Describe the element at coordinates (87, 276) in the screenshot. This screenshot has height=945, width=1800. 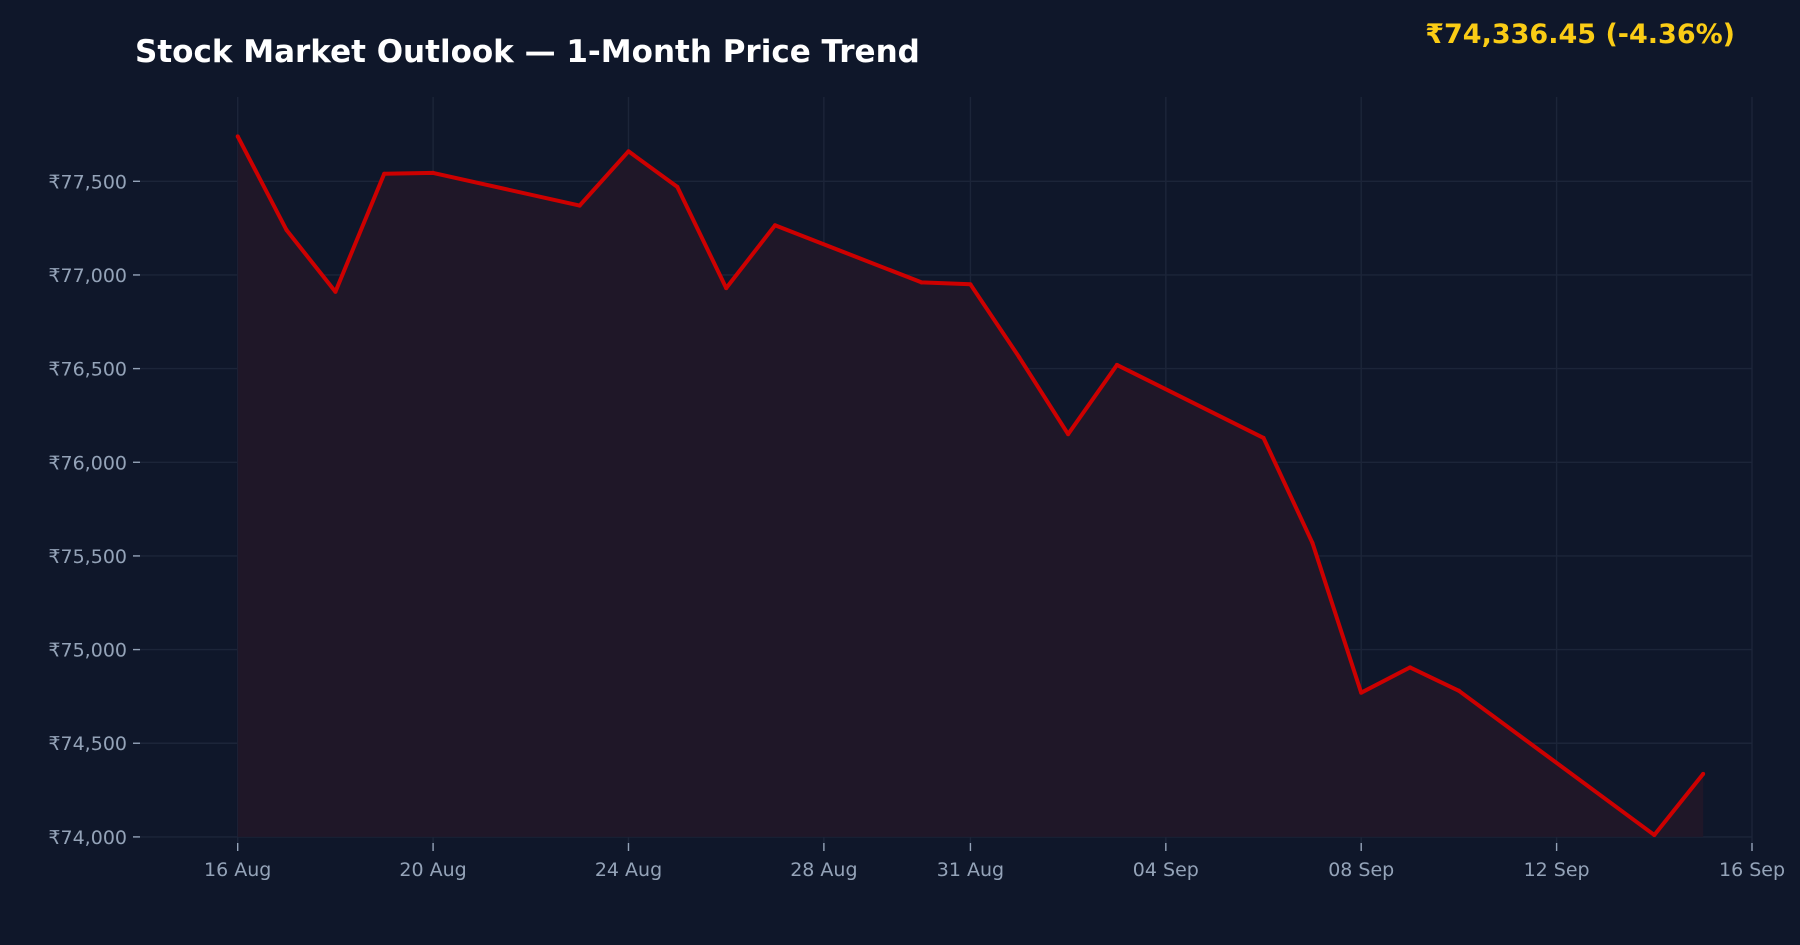
I see `y-tick-label: ₹77,000` at that location.